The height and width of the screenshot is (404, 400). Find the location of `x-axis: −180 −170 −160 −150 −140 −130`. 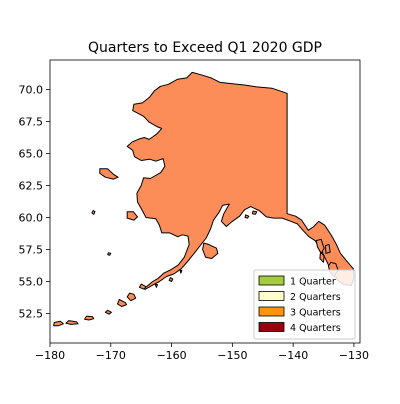

x-axis: −180 −170 −160 −150 −140 −130 is located at coordinates (202, 352).